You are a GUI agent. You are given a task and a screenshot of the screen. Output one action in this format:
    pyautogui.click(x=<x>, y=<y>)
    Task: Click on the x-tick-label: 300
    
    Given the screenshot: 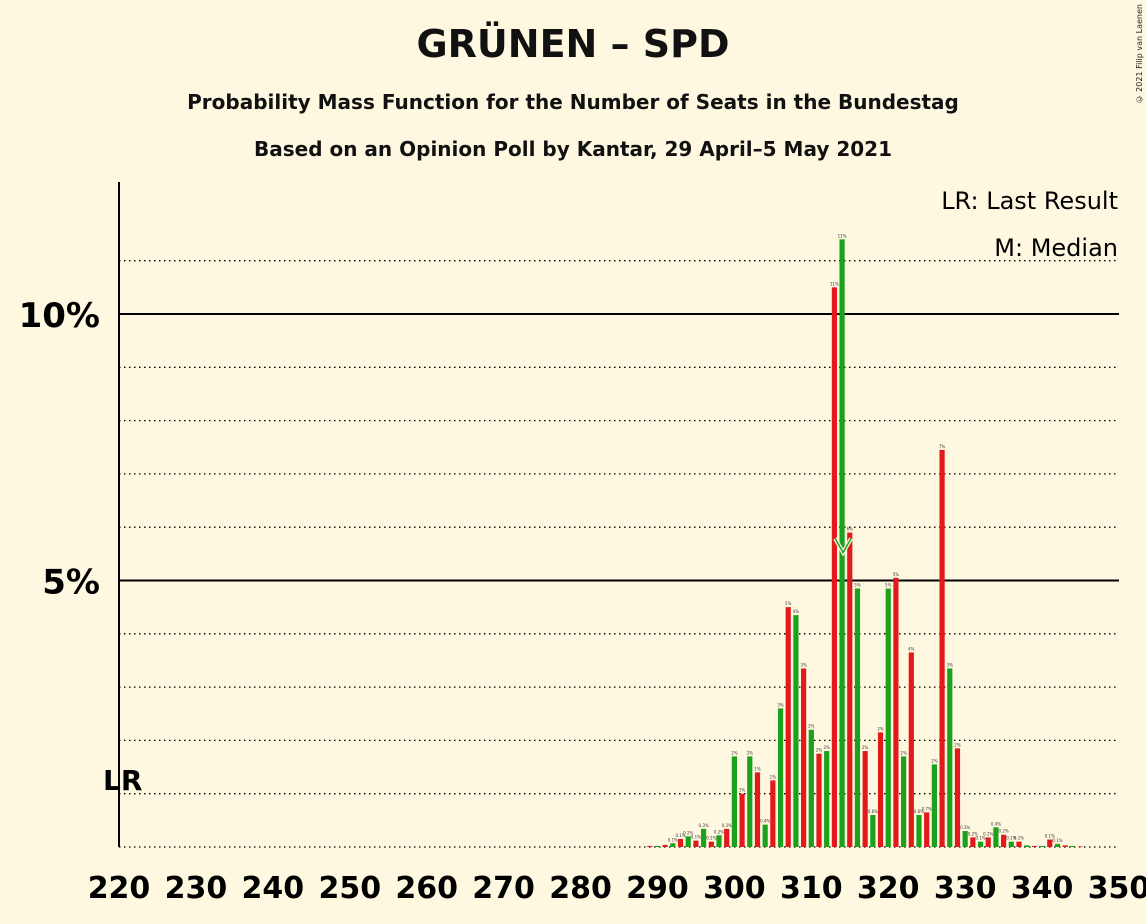 What is the action you would take?
    pyautogui.click(x=734, y=888)
    